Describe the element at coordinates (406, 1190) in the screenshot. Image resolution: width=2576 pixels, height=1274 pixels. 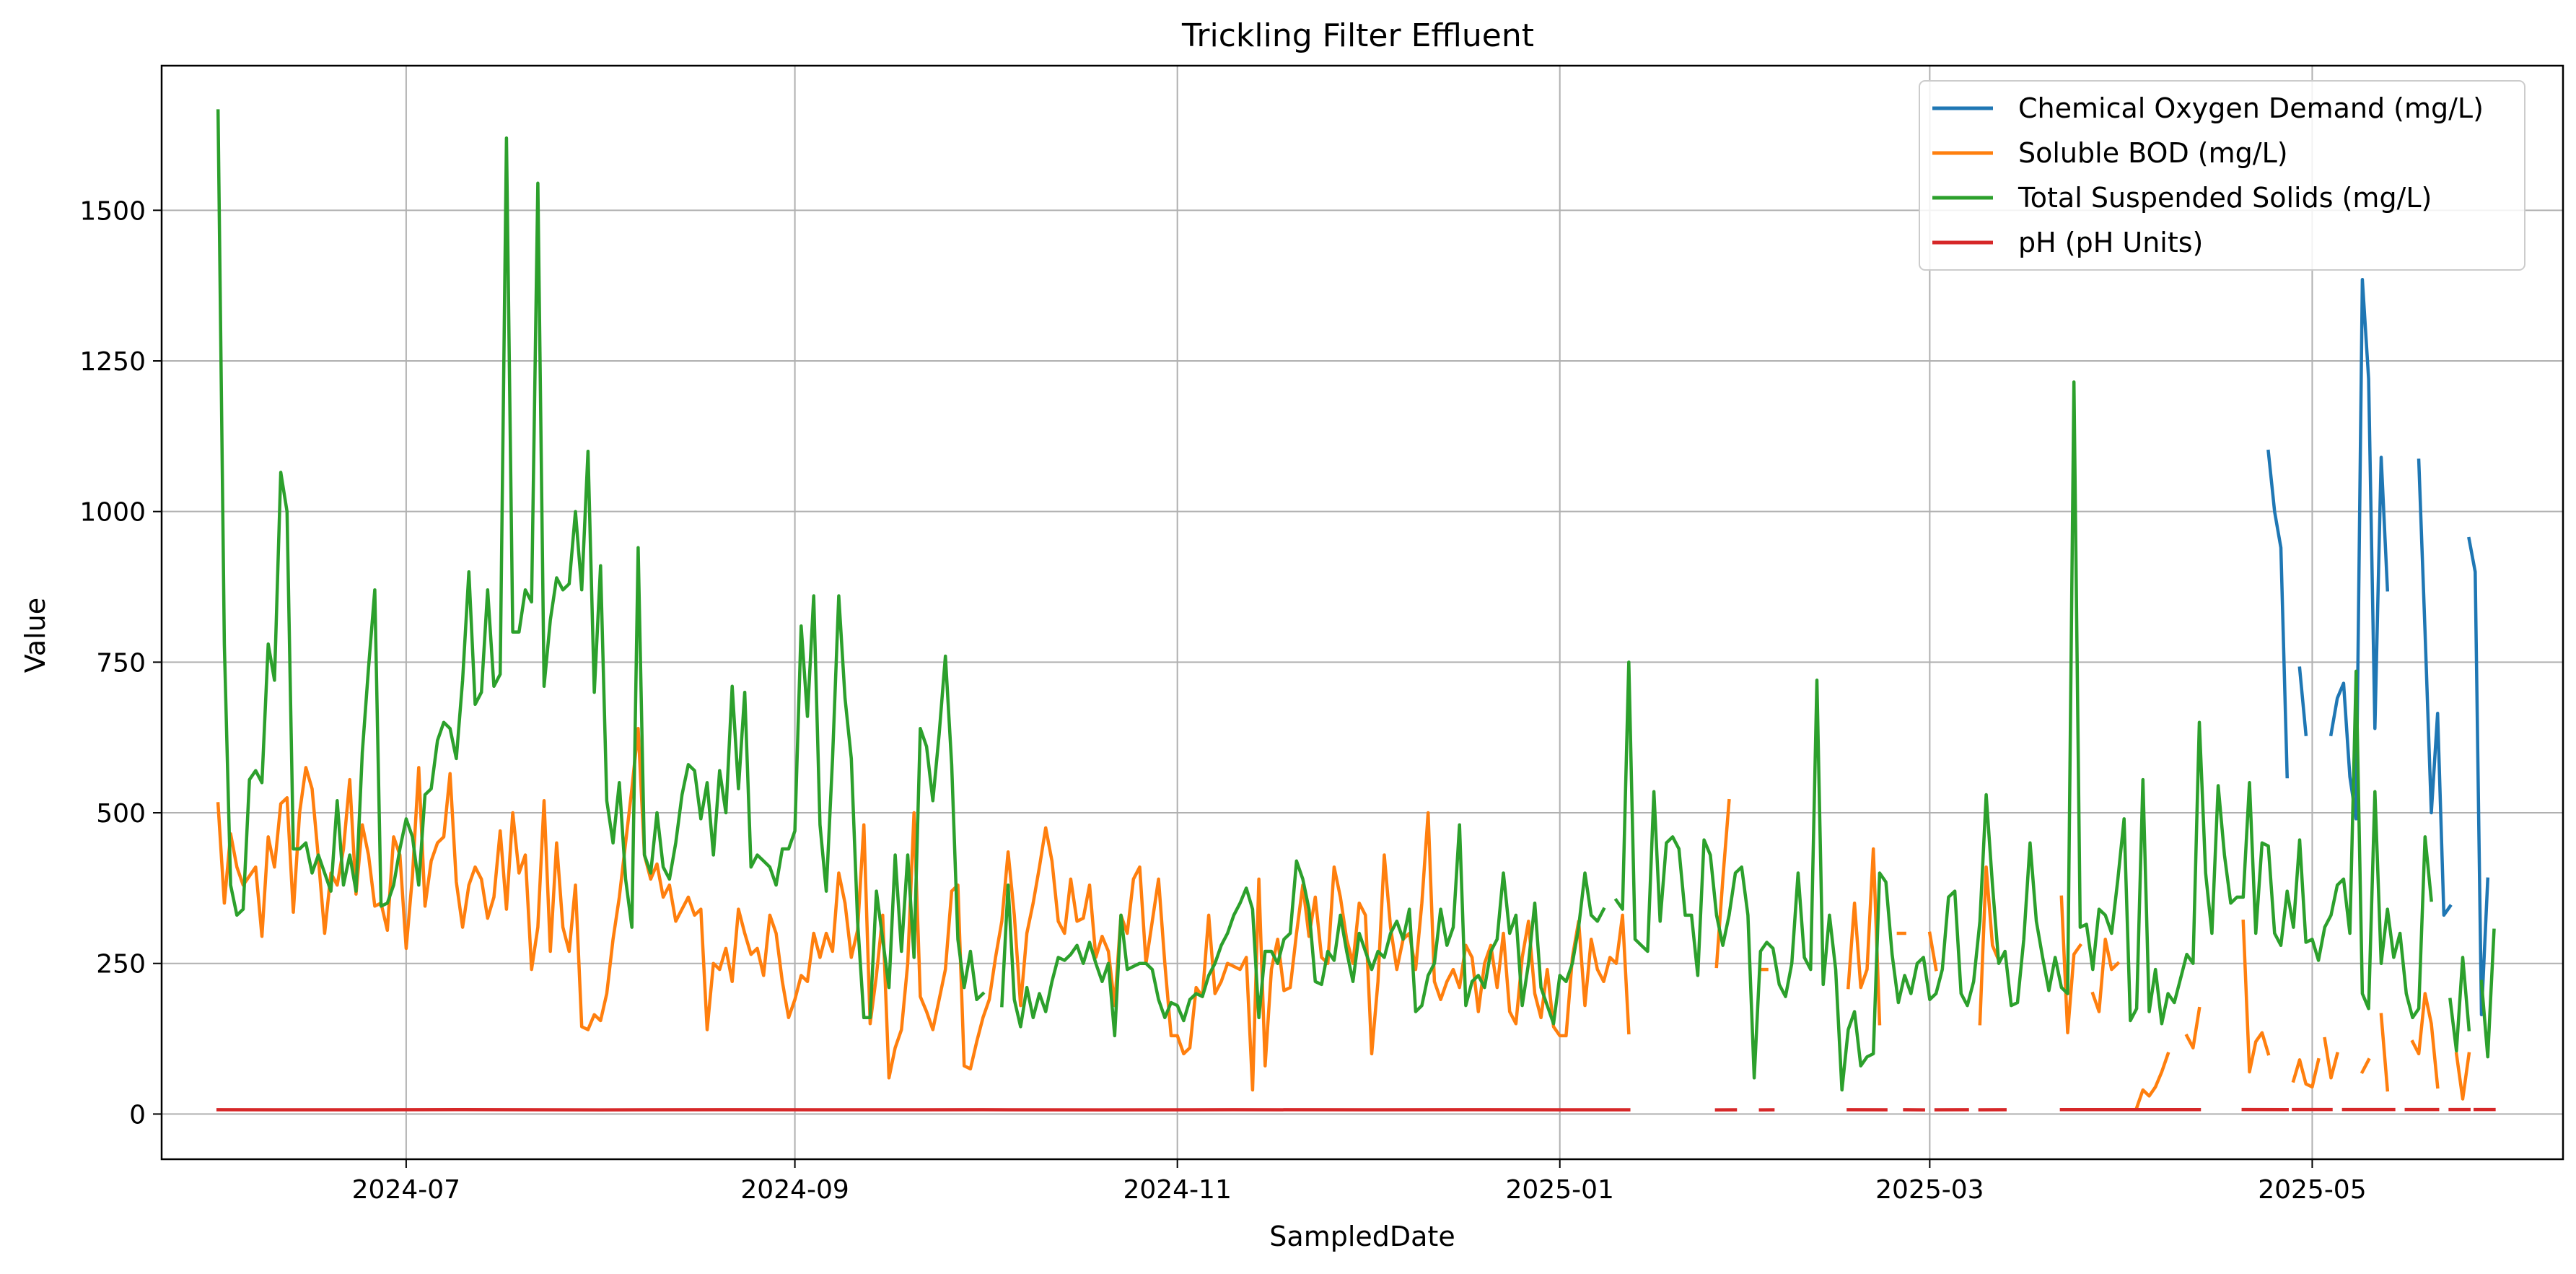
I see `x-tick-label: 2024-07` at that location.